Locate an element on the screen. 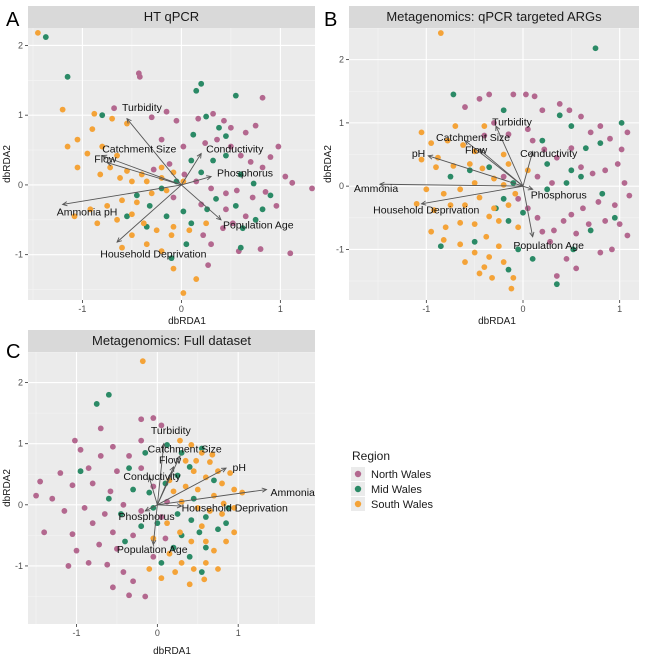 This screenshot has width=652, height=661. vector-label: Ammonia pH is located at coordinates (87, 212).